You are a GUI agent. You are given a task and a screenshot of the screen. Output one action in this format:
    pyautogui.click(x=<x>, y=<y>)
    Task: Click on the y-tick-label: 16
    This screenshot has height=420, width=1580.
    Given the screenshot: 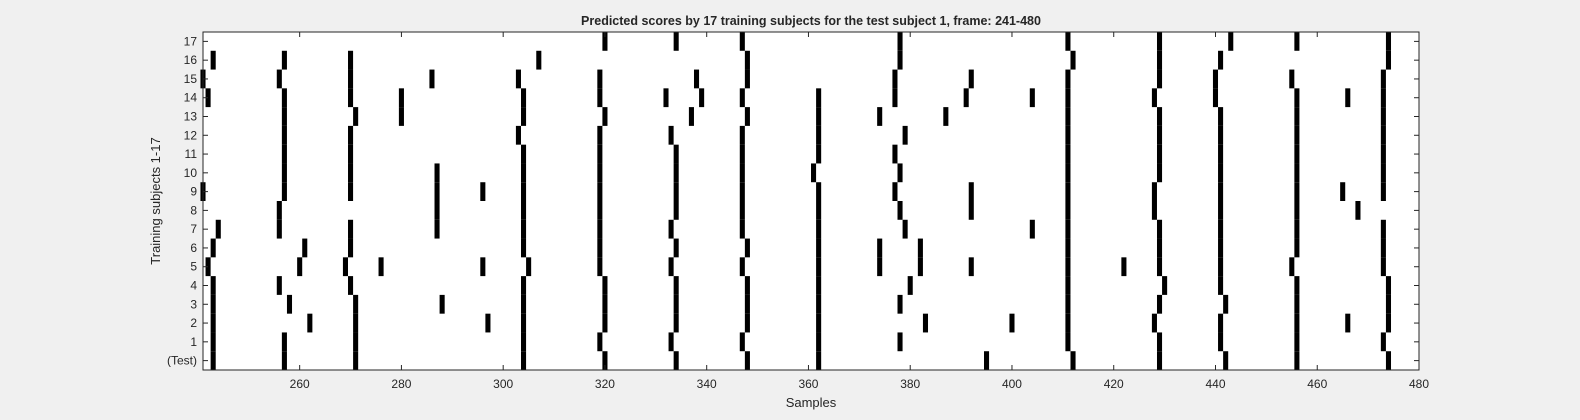 What is the action you would take?
    pyautogui.click(x=191, y=60)
    